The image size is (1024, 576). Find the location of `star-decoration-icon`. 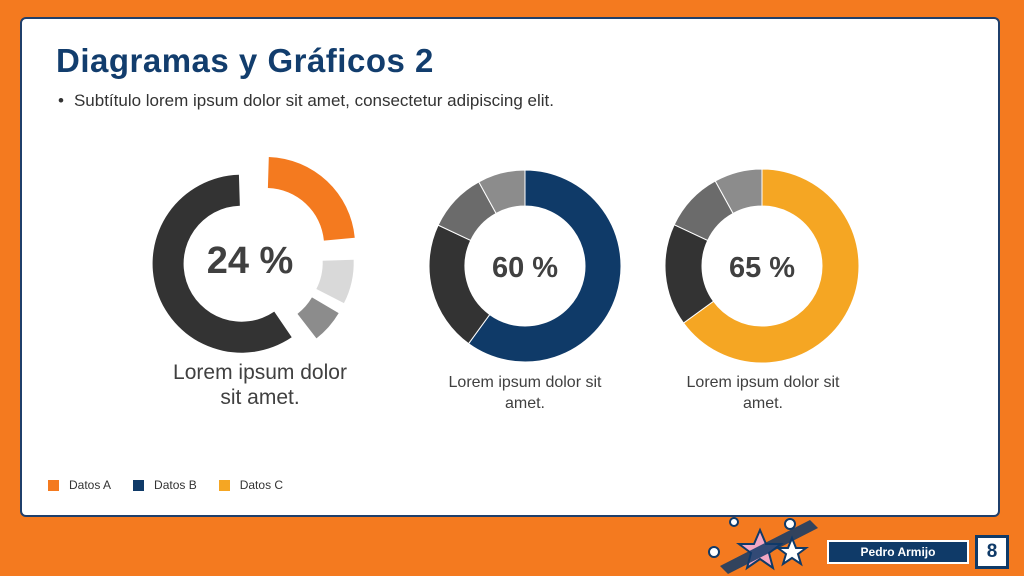

star-decoration-icon is located at coordinates (763, 545).